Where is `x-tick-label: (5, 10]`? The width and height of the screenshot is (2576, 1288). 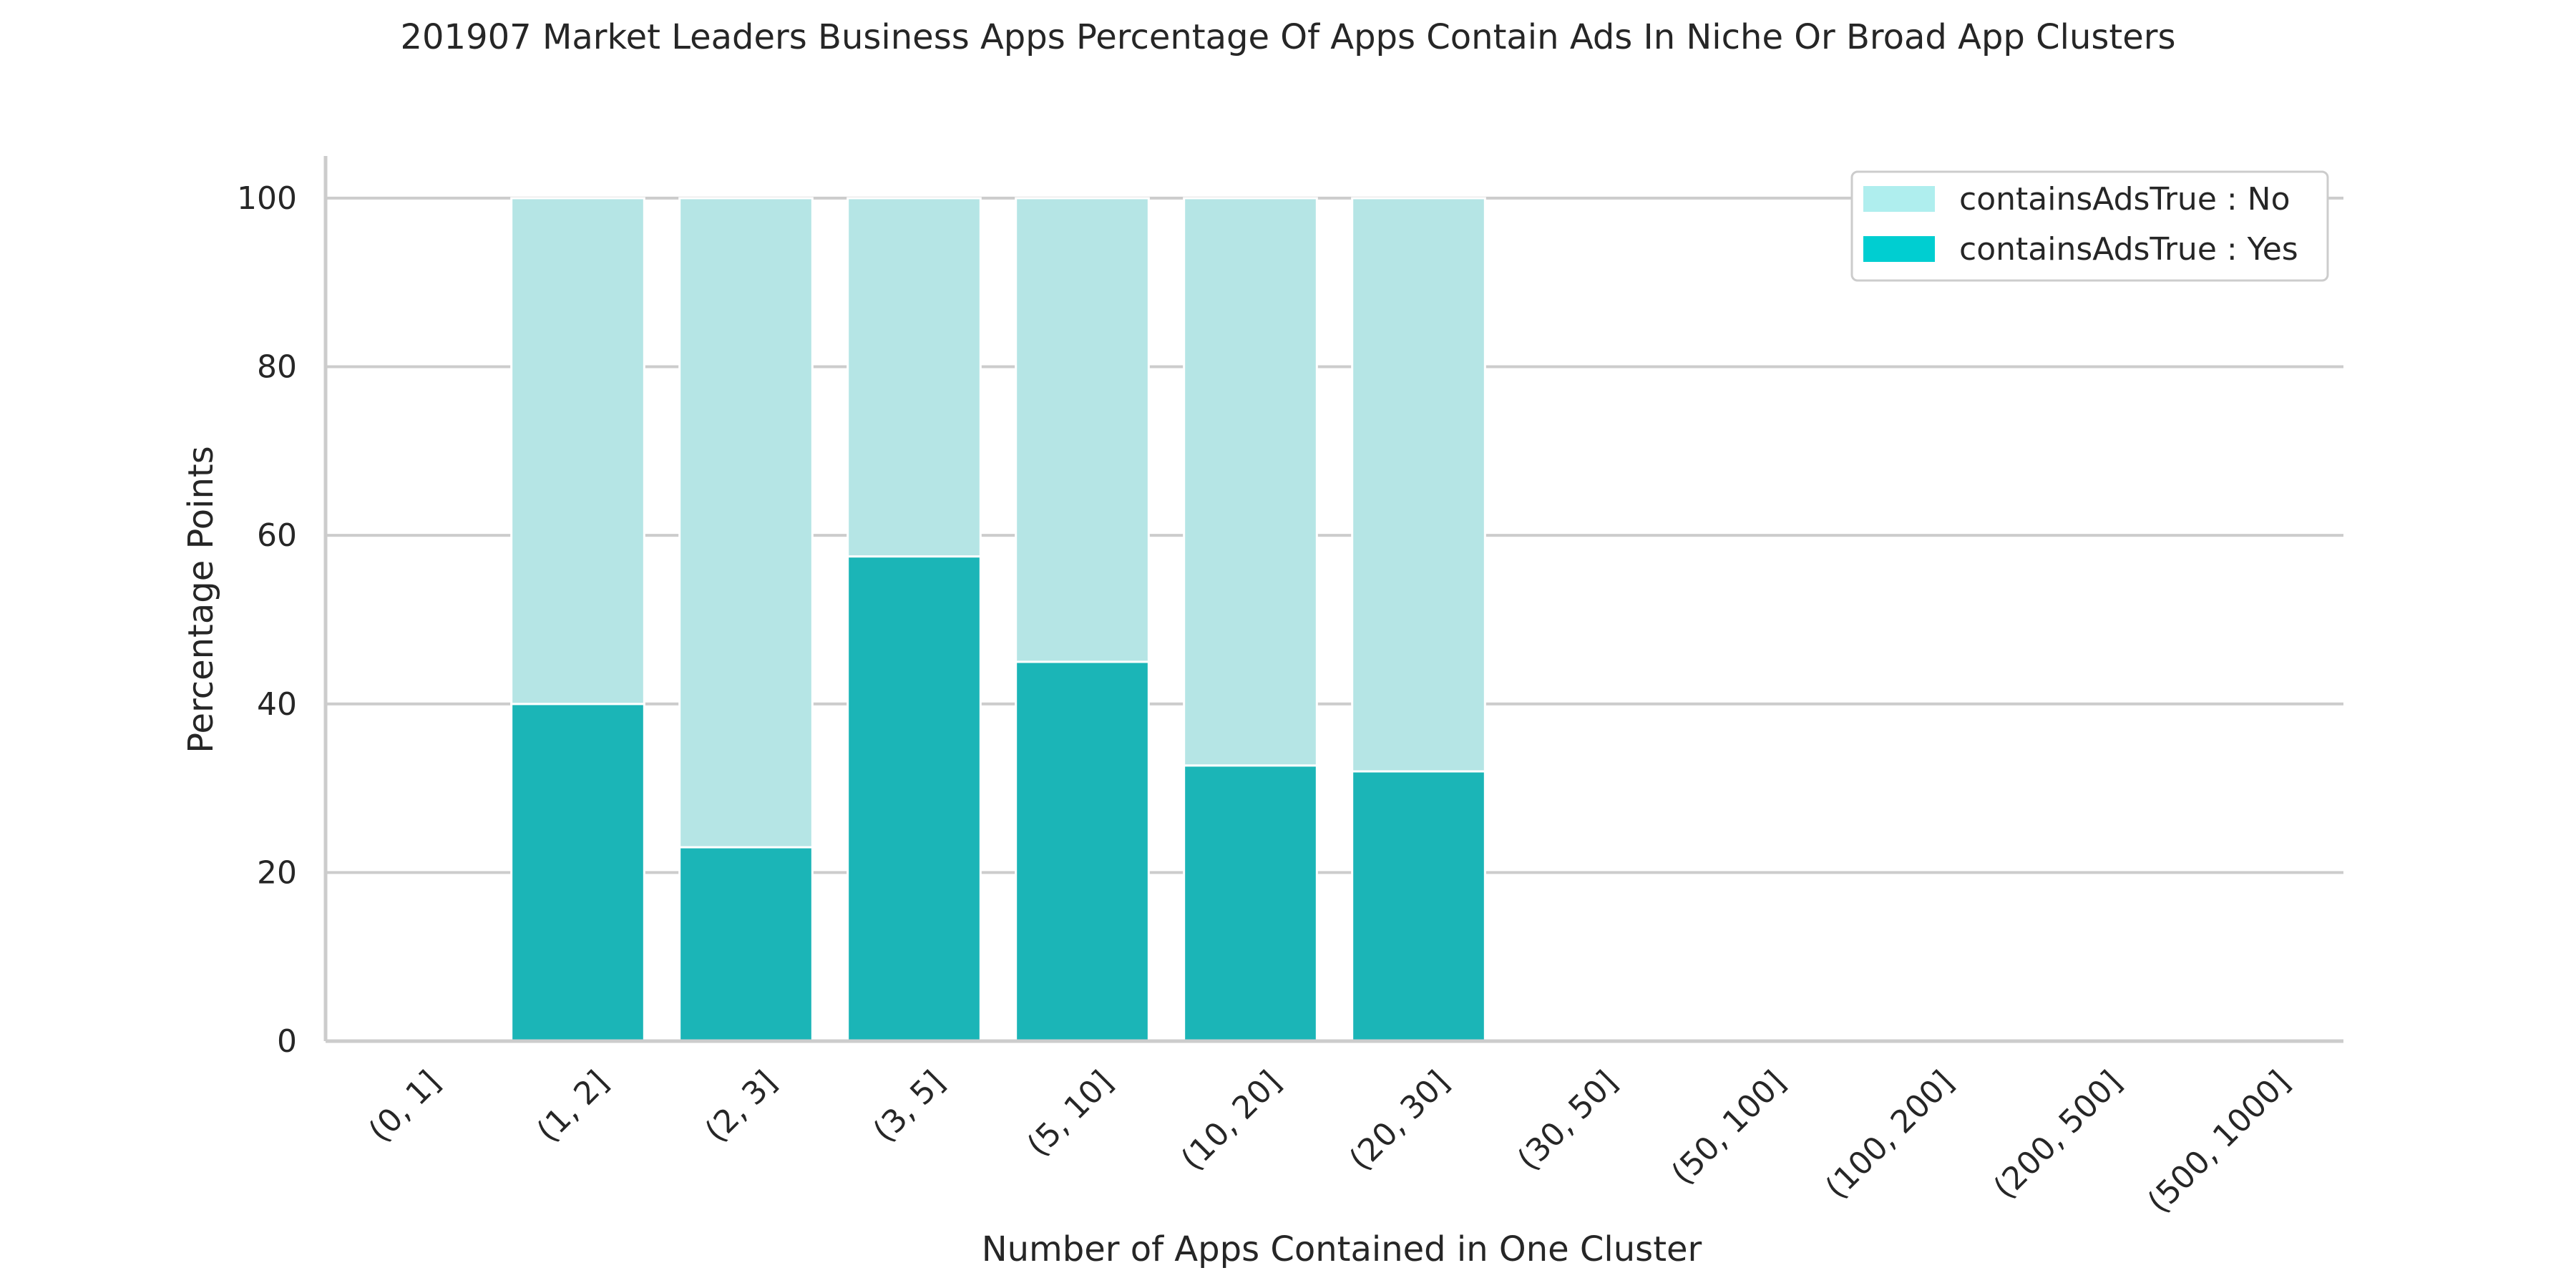
x-tick-label: (5, 10] is located at coordinates (1070, 1114).